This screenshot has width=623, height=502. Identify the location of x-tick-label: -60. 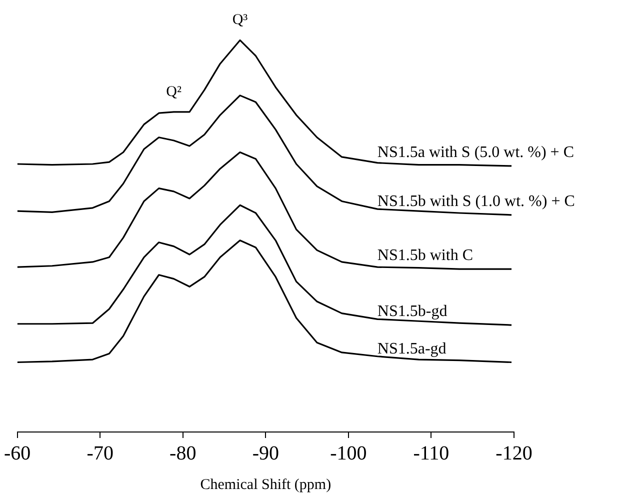
(17, 453).